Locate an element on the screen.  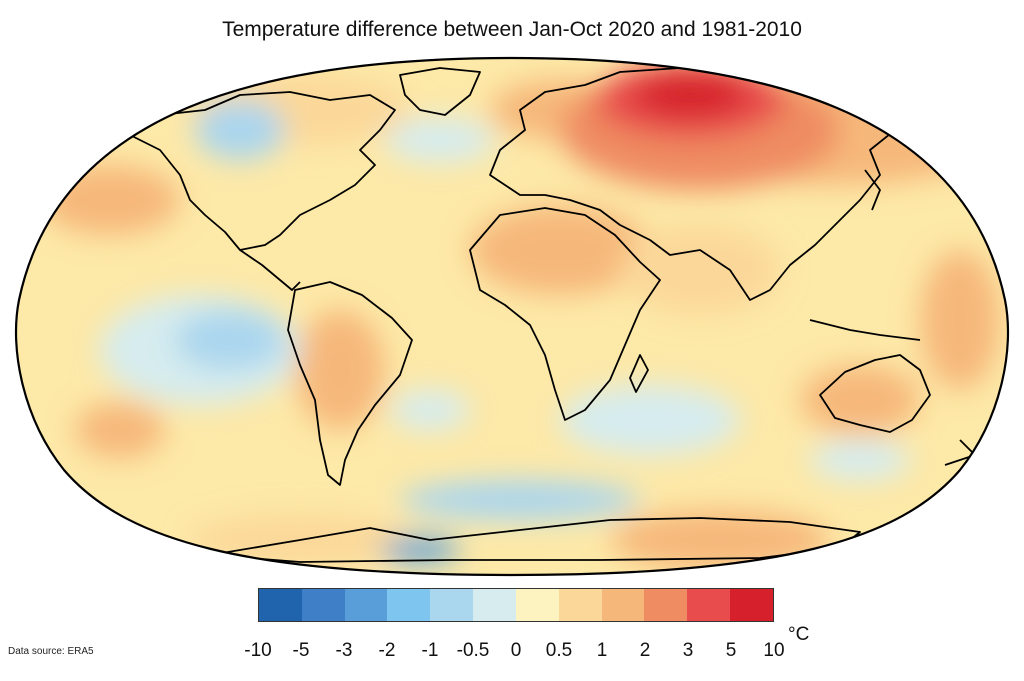
colorbar-tick-label: -3 is located at coordinates (344, 650).